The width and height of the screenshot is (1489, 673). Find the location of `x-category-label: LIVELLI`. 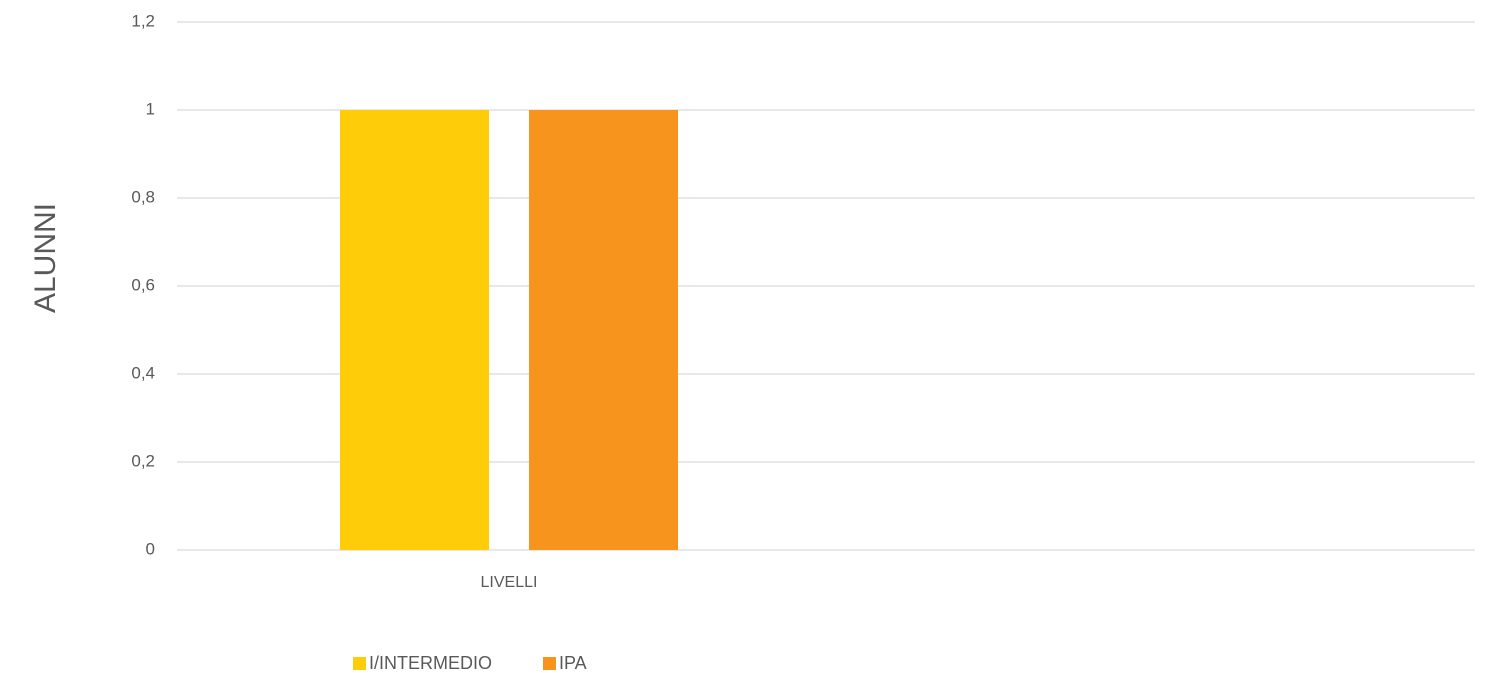

x-category-label: LIVELLI is located at coordinates (509, 582).